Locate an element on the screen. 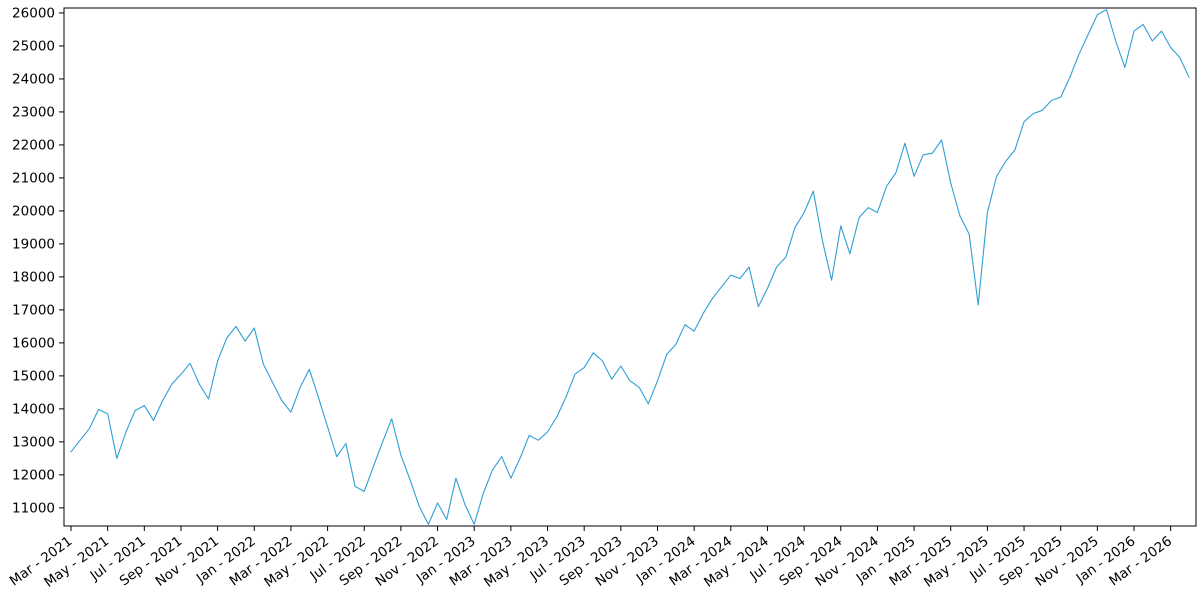 The width and height of the screenshot is (1200, 600). y-tick-label: 15000 is located at coordinates (33, 376).